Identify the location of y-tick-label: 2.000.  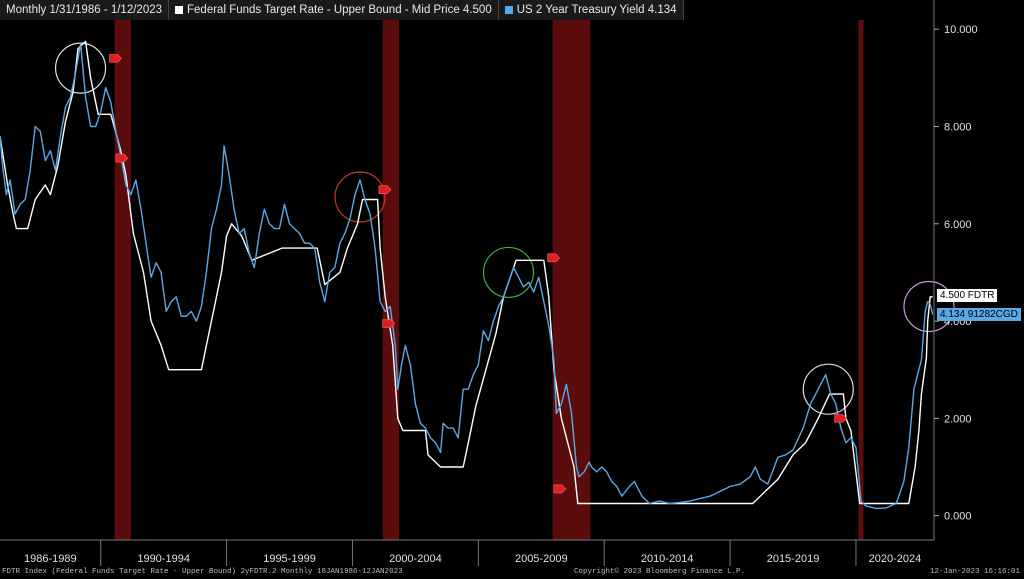
(958, 419).